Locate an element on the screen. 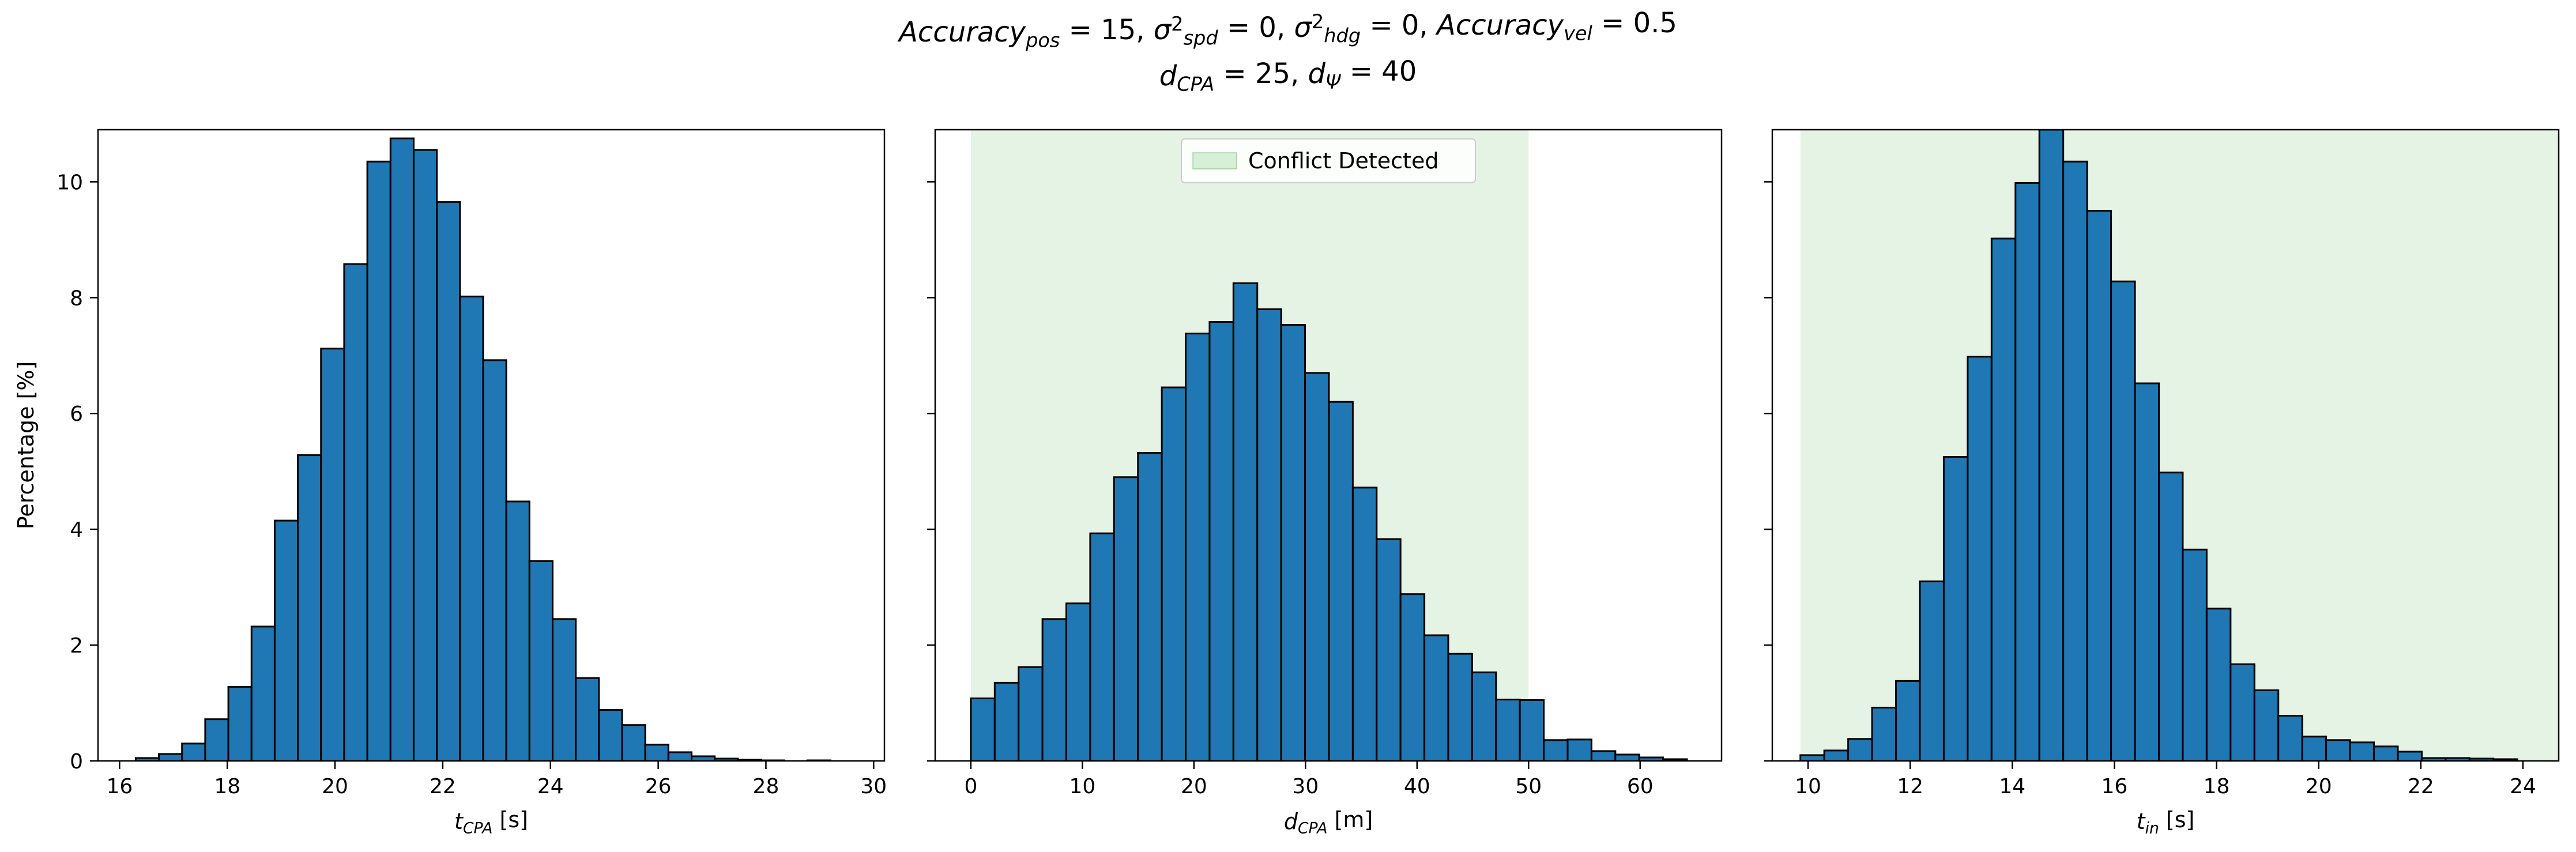 The image size is (2576, 852). x-tick-label: 60 is located at coordinates (1640, 786).